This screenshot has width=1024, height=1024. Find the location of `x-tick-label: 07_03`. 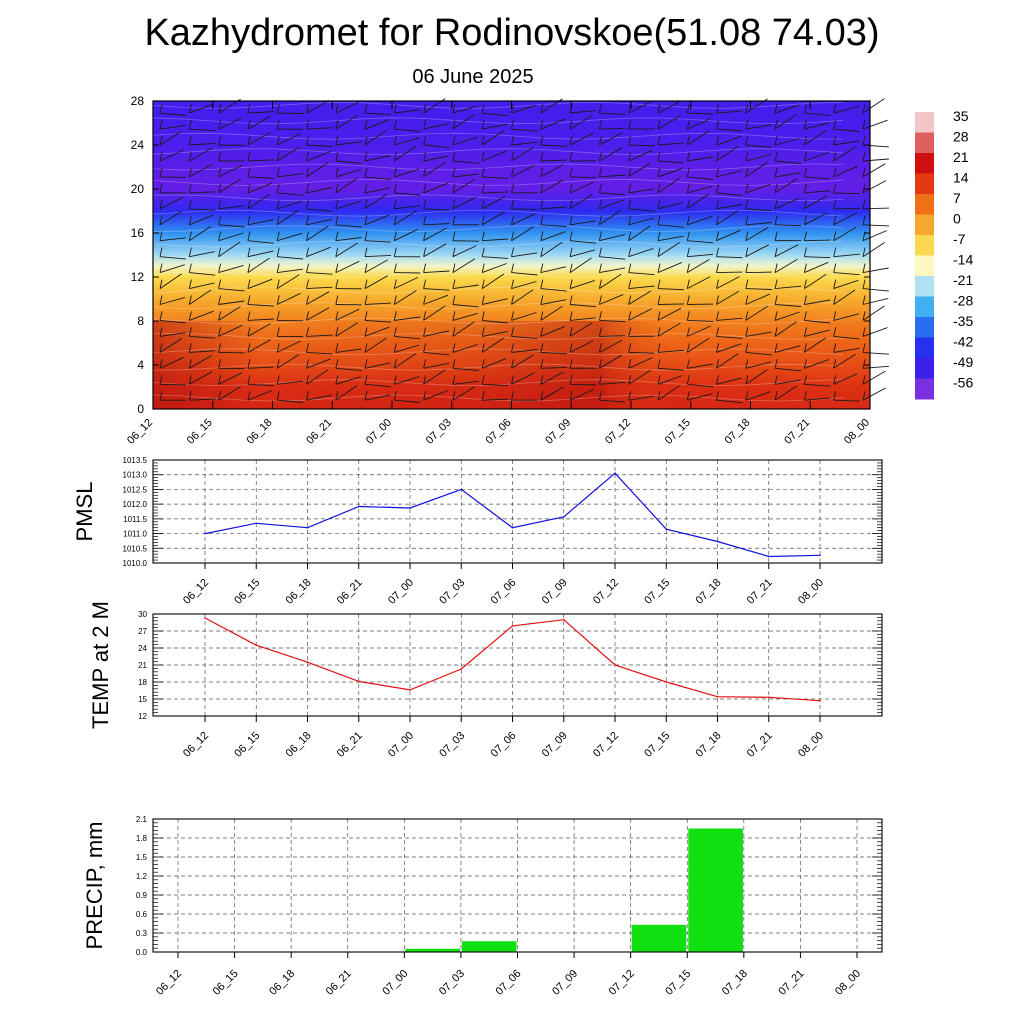

x-tick-label: 07_03 is located at coordinates (452, 983).